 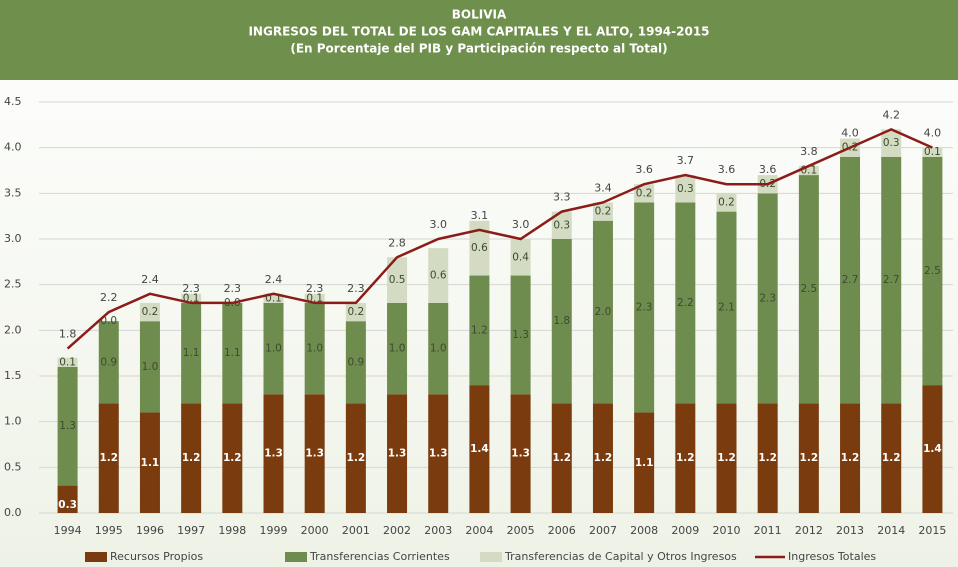 I want to click on total-label: 1.8, so click(x=68, y=334).